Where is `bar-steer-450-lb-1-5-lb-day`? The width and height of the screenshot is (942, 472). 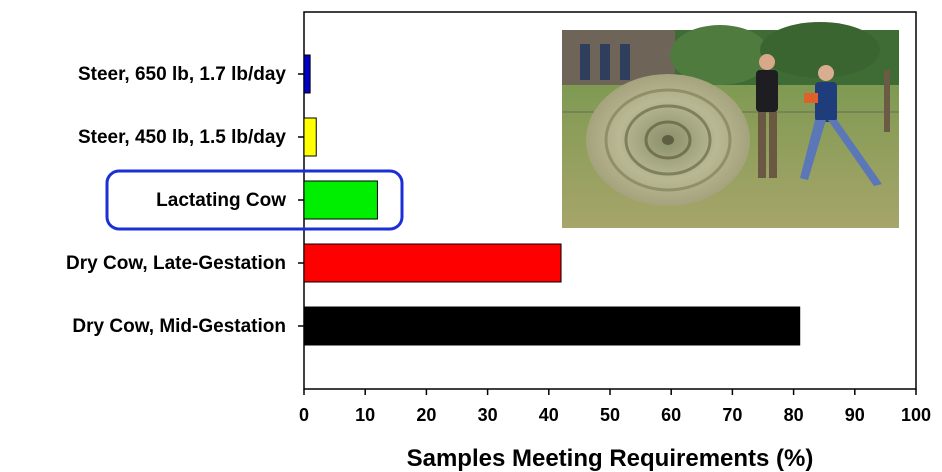 bar-steer-450-lb-1-5-lb-day is located at coordinates (310, 137).